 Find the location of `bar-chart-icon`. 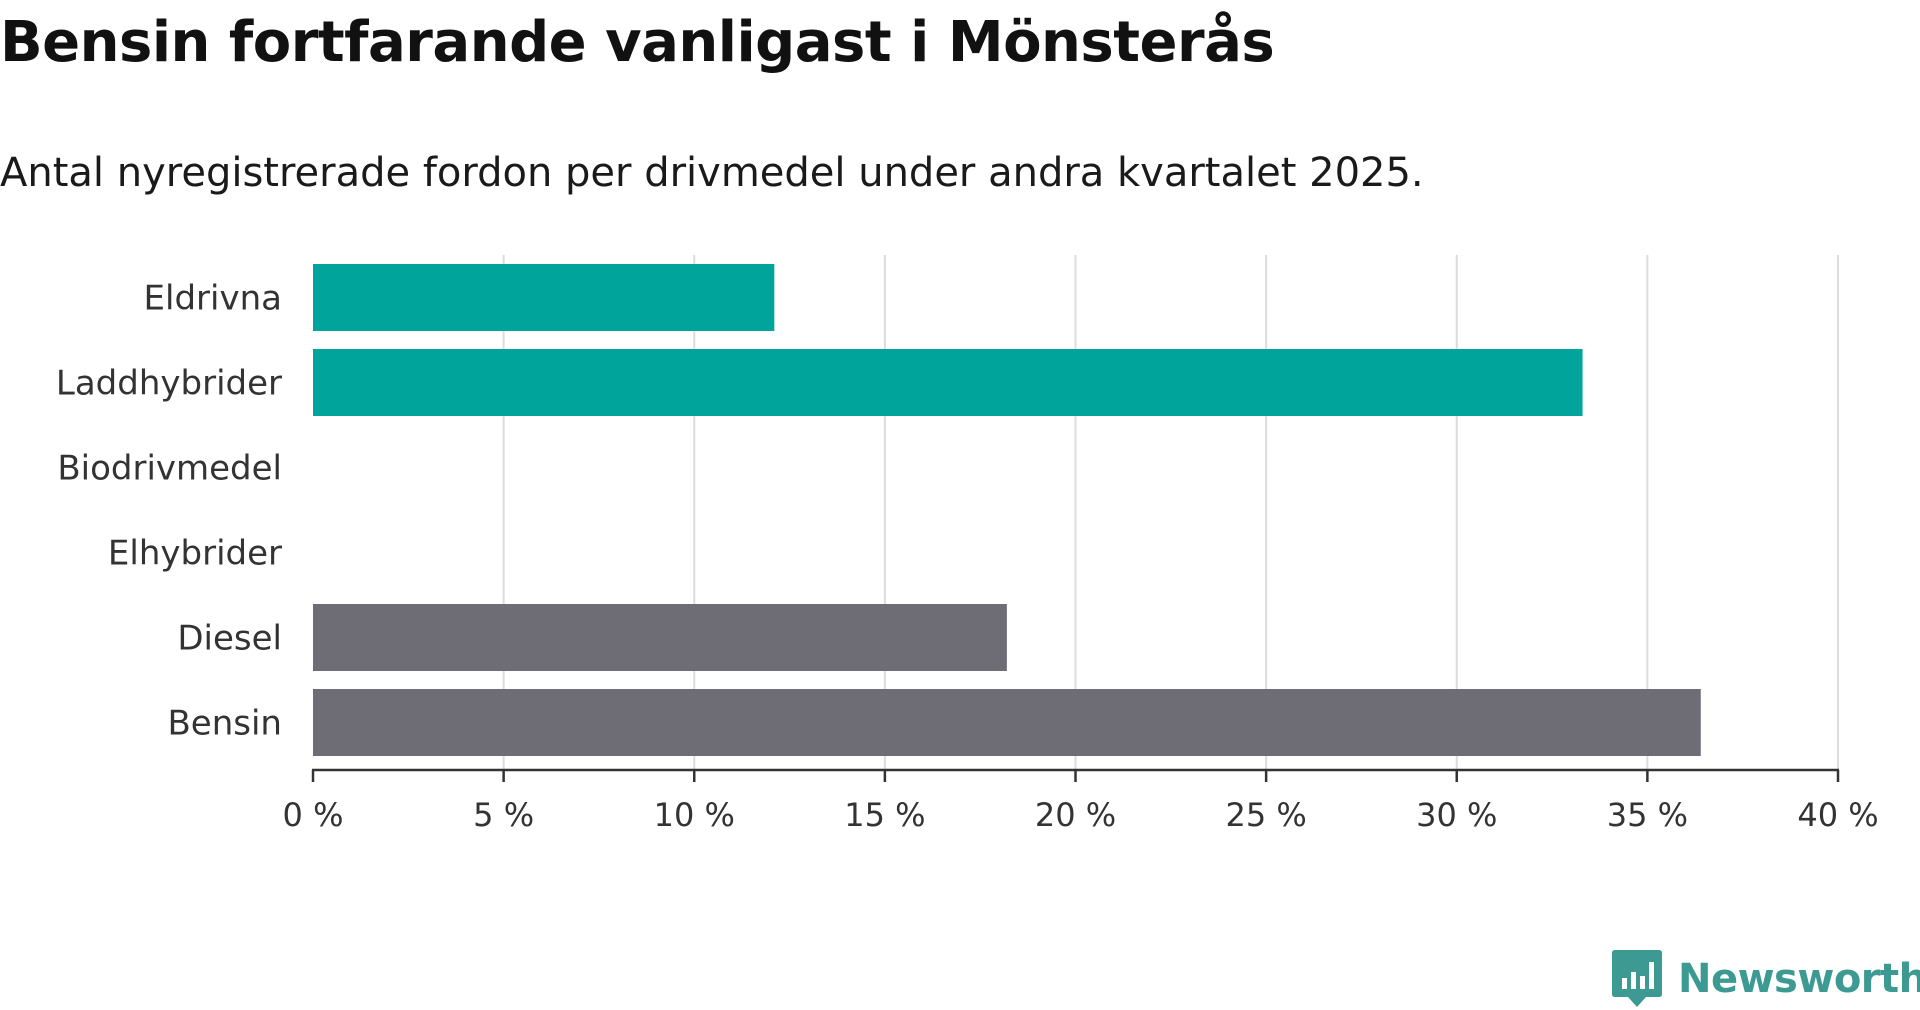

bar-chart-icon is located at coordinates (1637, 978).